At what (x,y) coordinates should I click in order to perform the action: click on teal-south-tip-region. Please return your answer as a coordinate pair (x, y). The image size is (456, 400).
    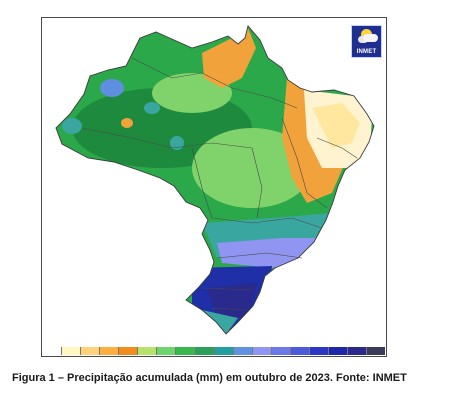
    Looking at the image, I should click on (220, 322).